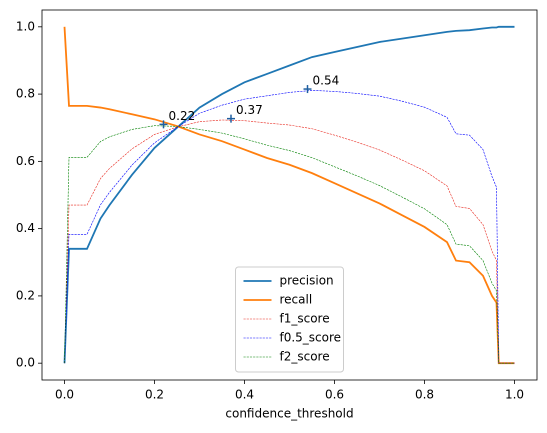 This screenshot has height=433, width=547. I want to click on annotation-label: 0.37, so click(249, 110).